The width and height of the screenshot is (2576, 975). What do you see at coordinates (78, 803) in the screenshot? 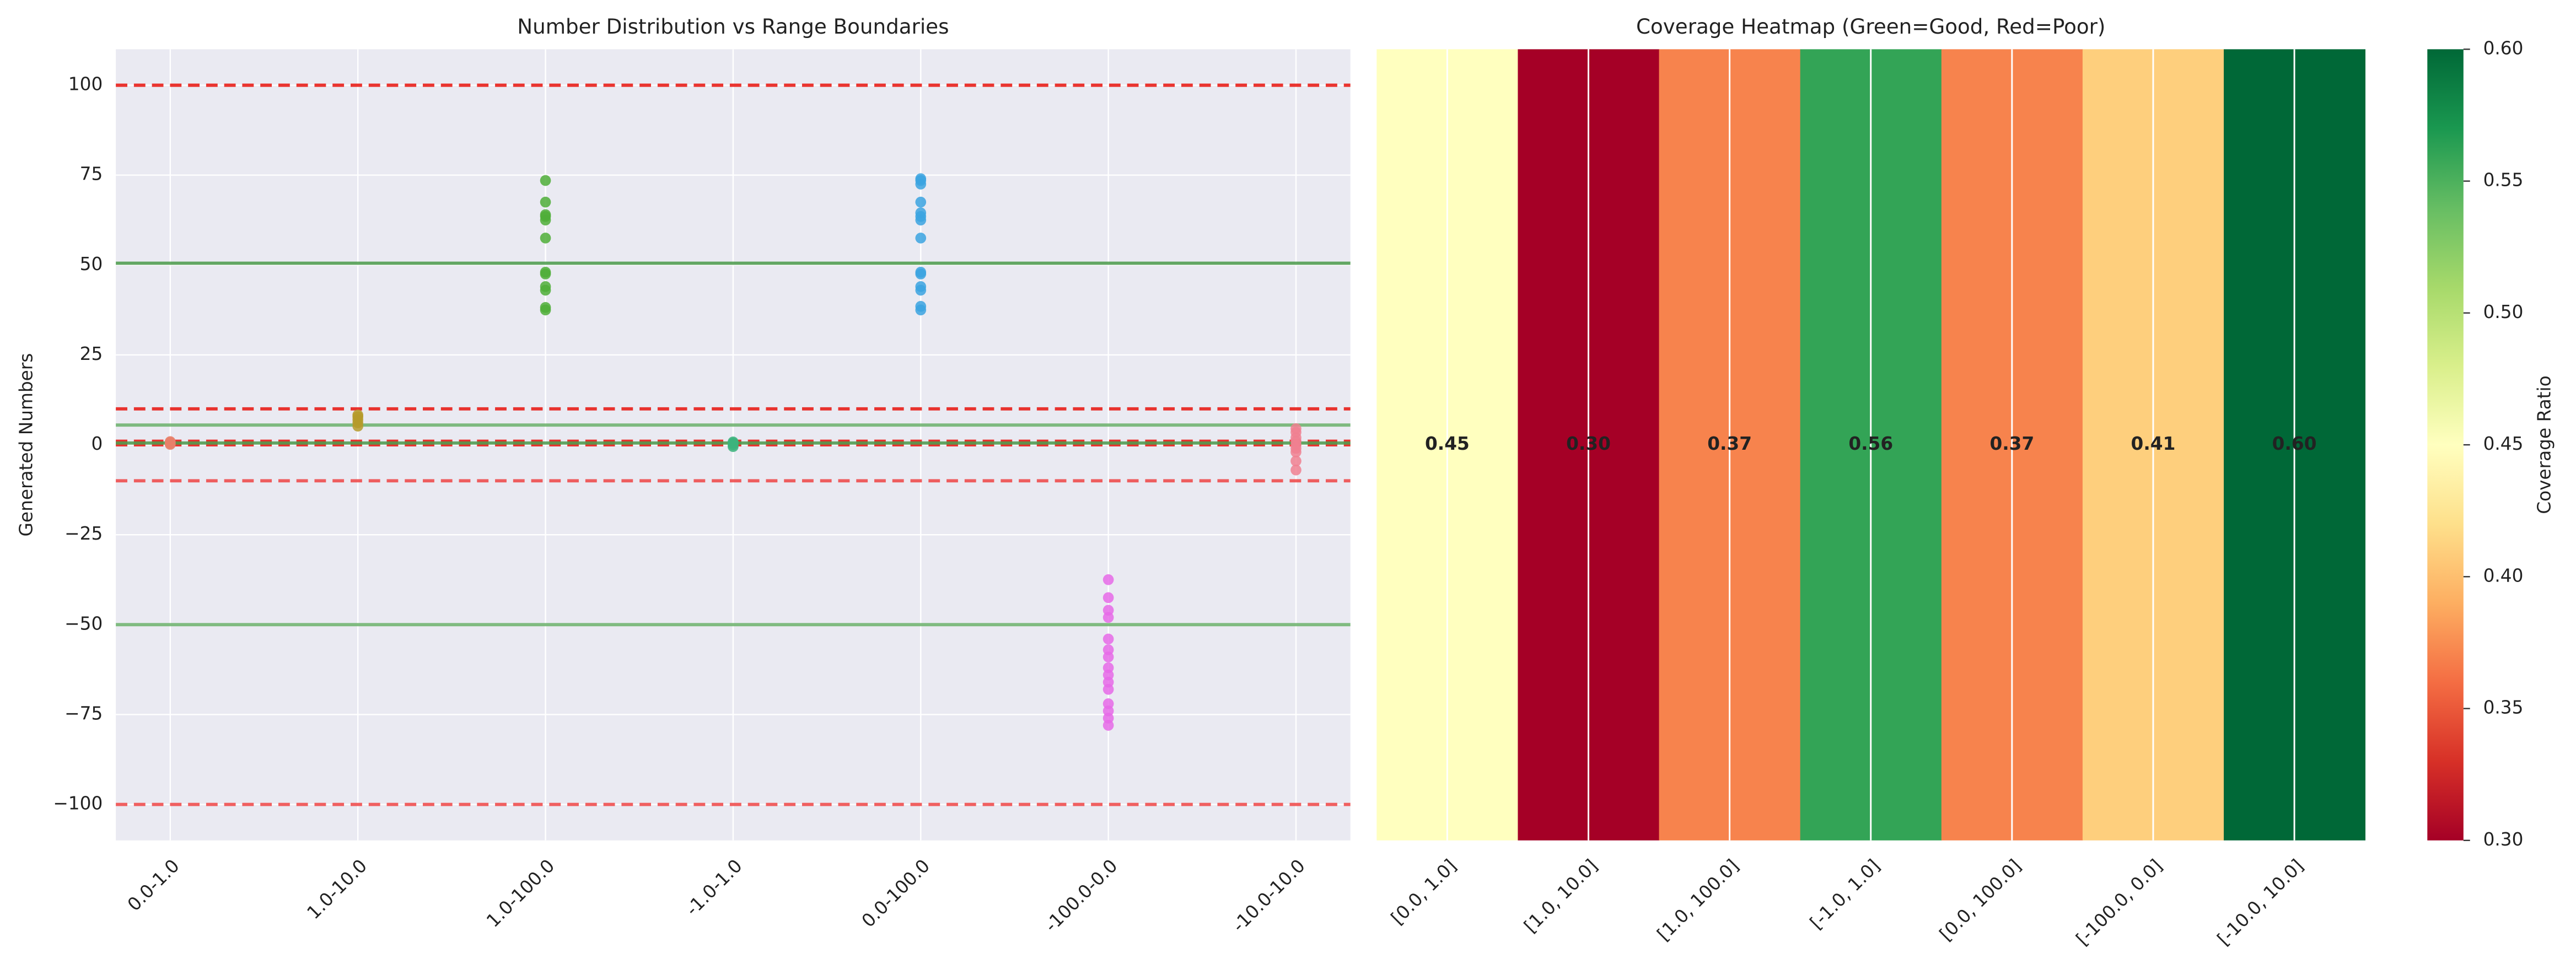
I see `y-tick-label: −100` at bounding box center [78, 803].